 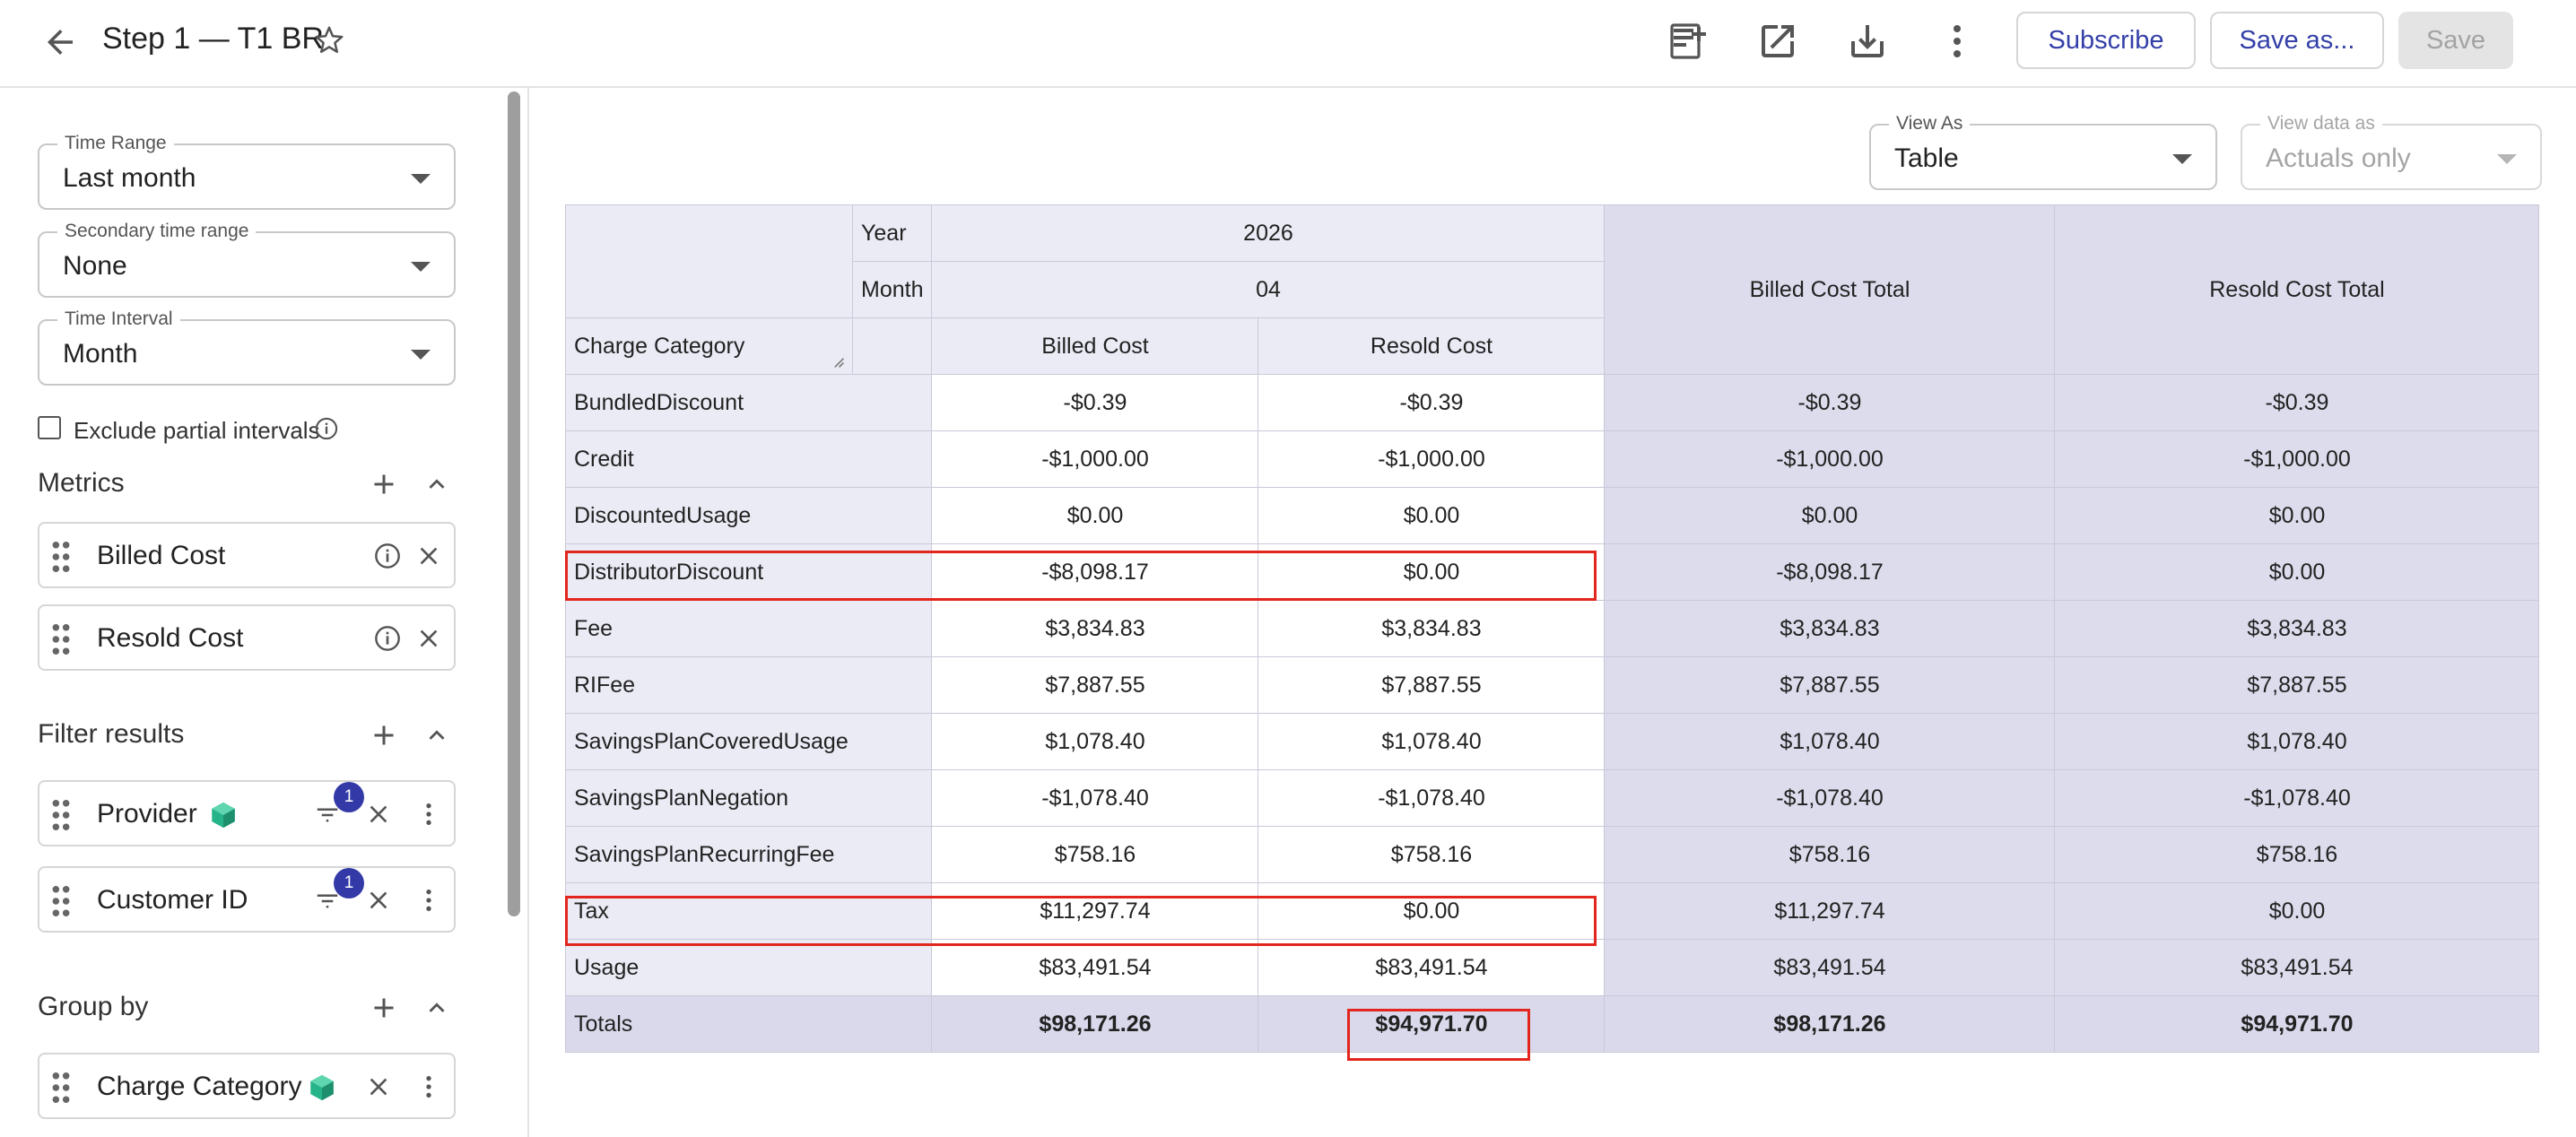 What do you see at coordinates (709, 346) in the screenshot?
I see `charge-category-header: Charge Category` at bounding box center [709, 346].